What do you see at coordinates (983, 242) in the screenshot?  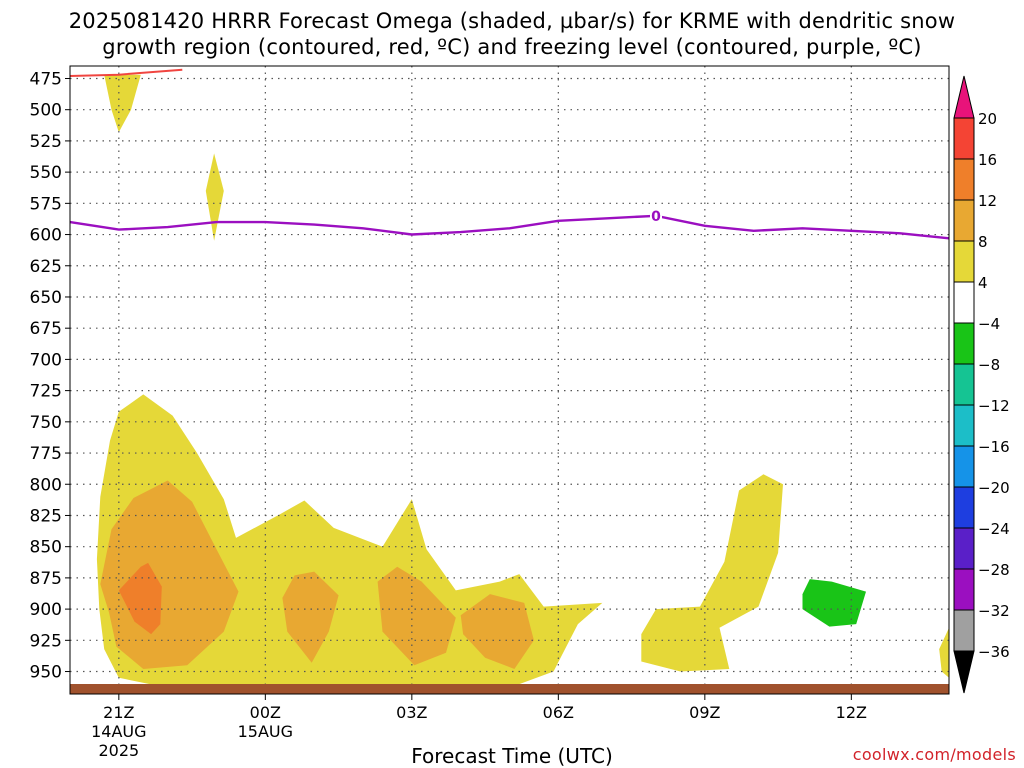 I see `colorbar-label-3: 8` at bounding box center [983, 242].